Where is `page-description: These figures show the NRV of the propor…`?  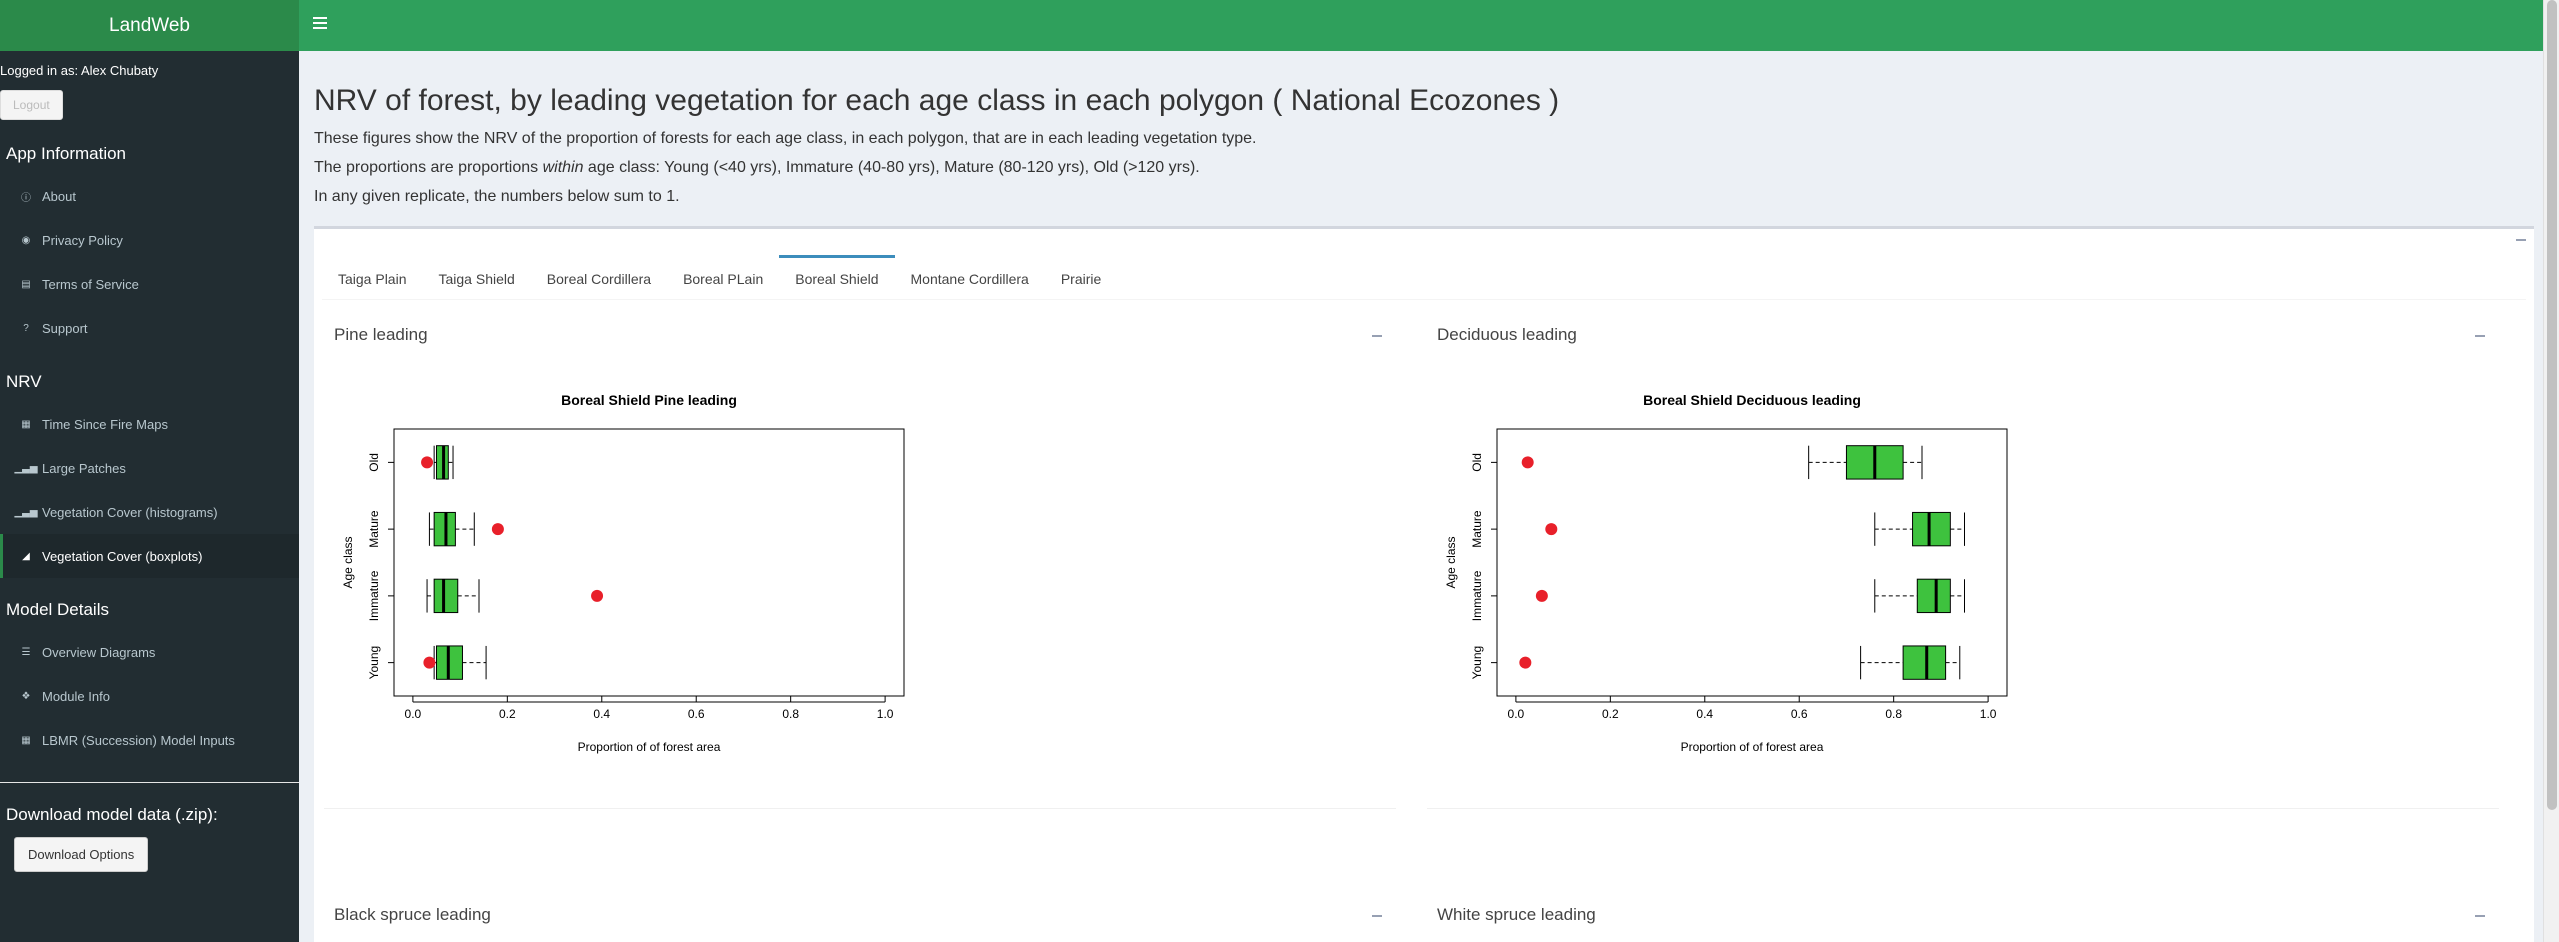
page-description: These figures show the NRV of the propor… is located at coordinates (1428, 167).